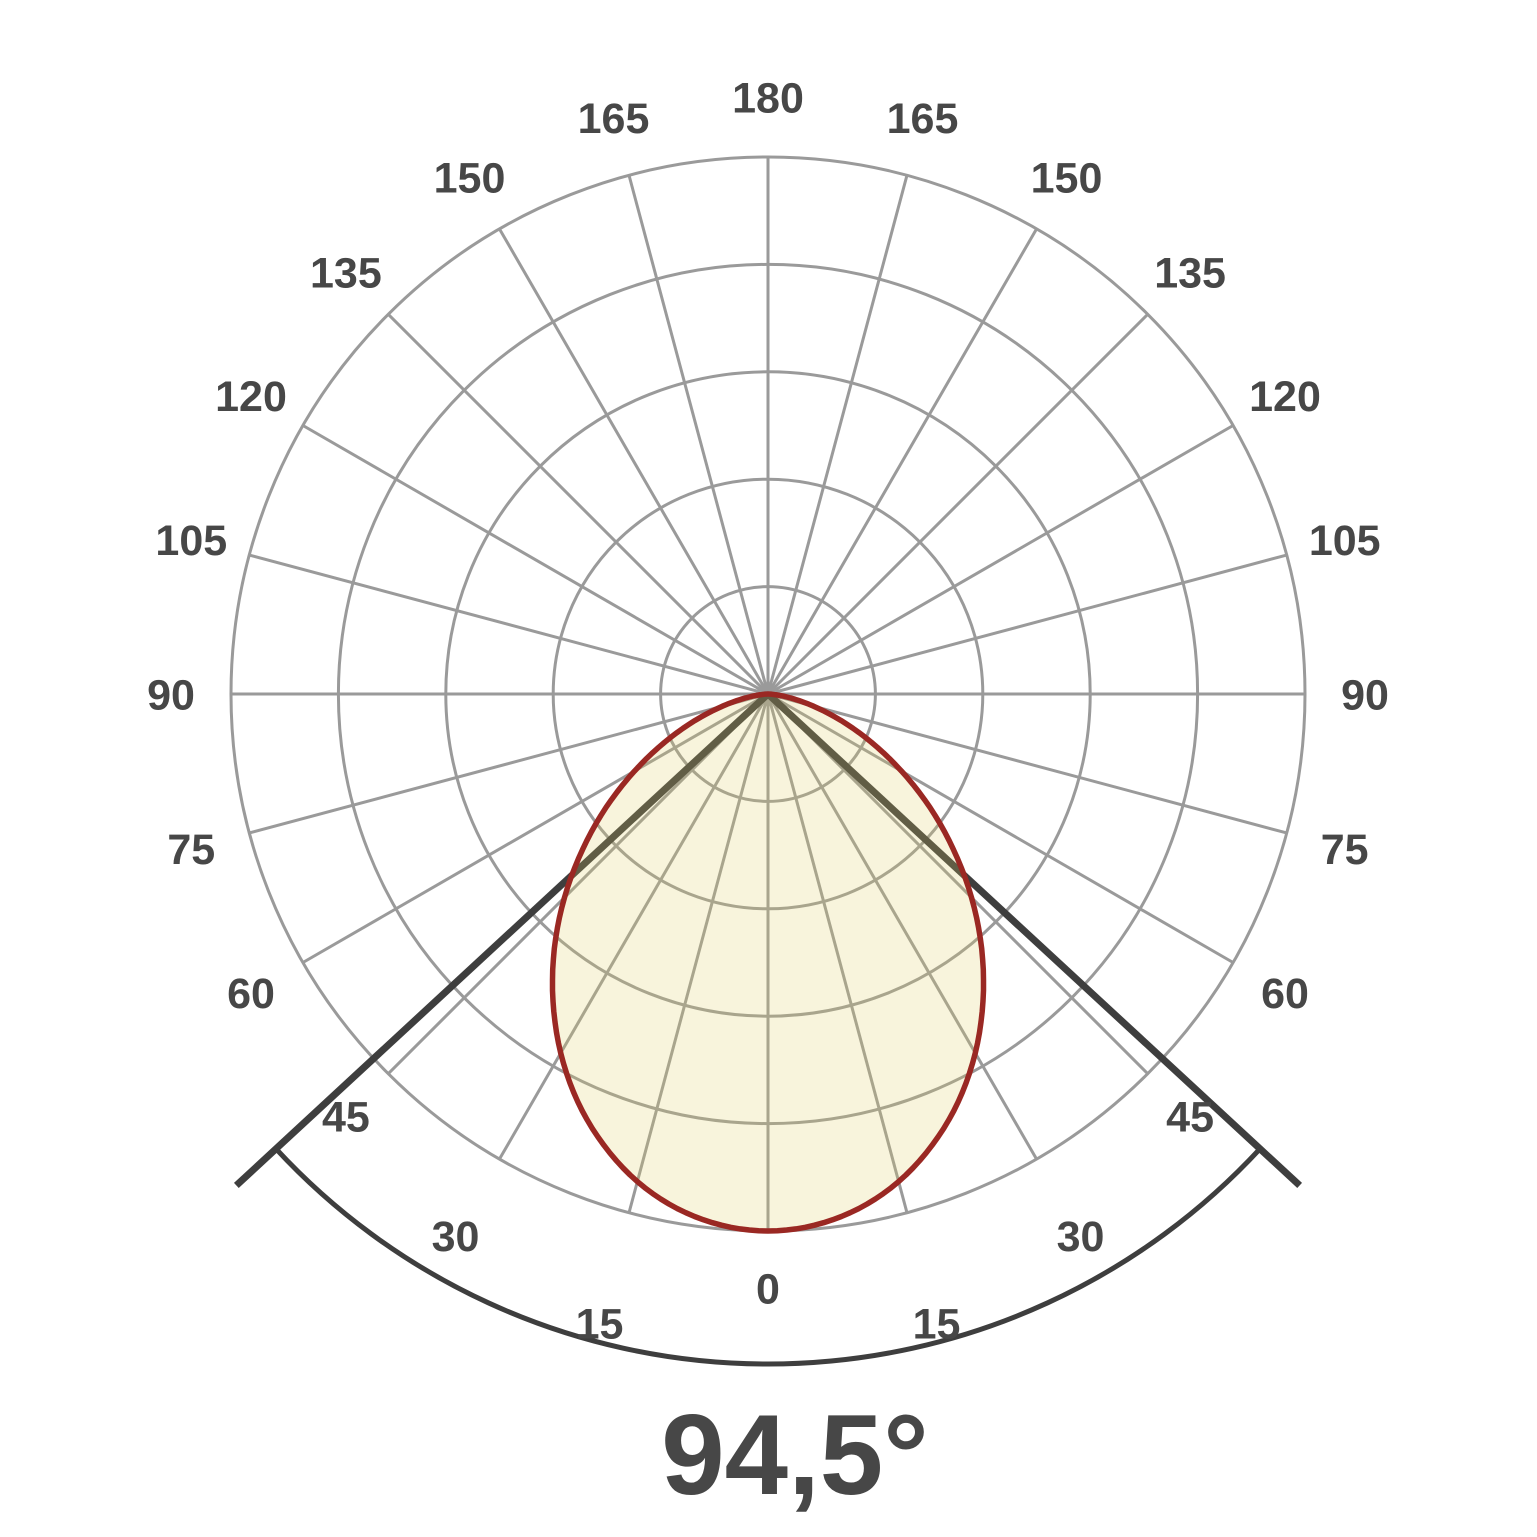 The height and width of the screenshot is (1537, 1537). I want to click on angle-label-30: 30, so click(1081, 1237).